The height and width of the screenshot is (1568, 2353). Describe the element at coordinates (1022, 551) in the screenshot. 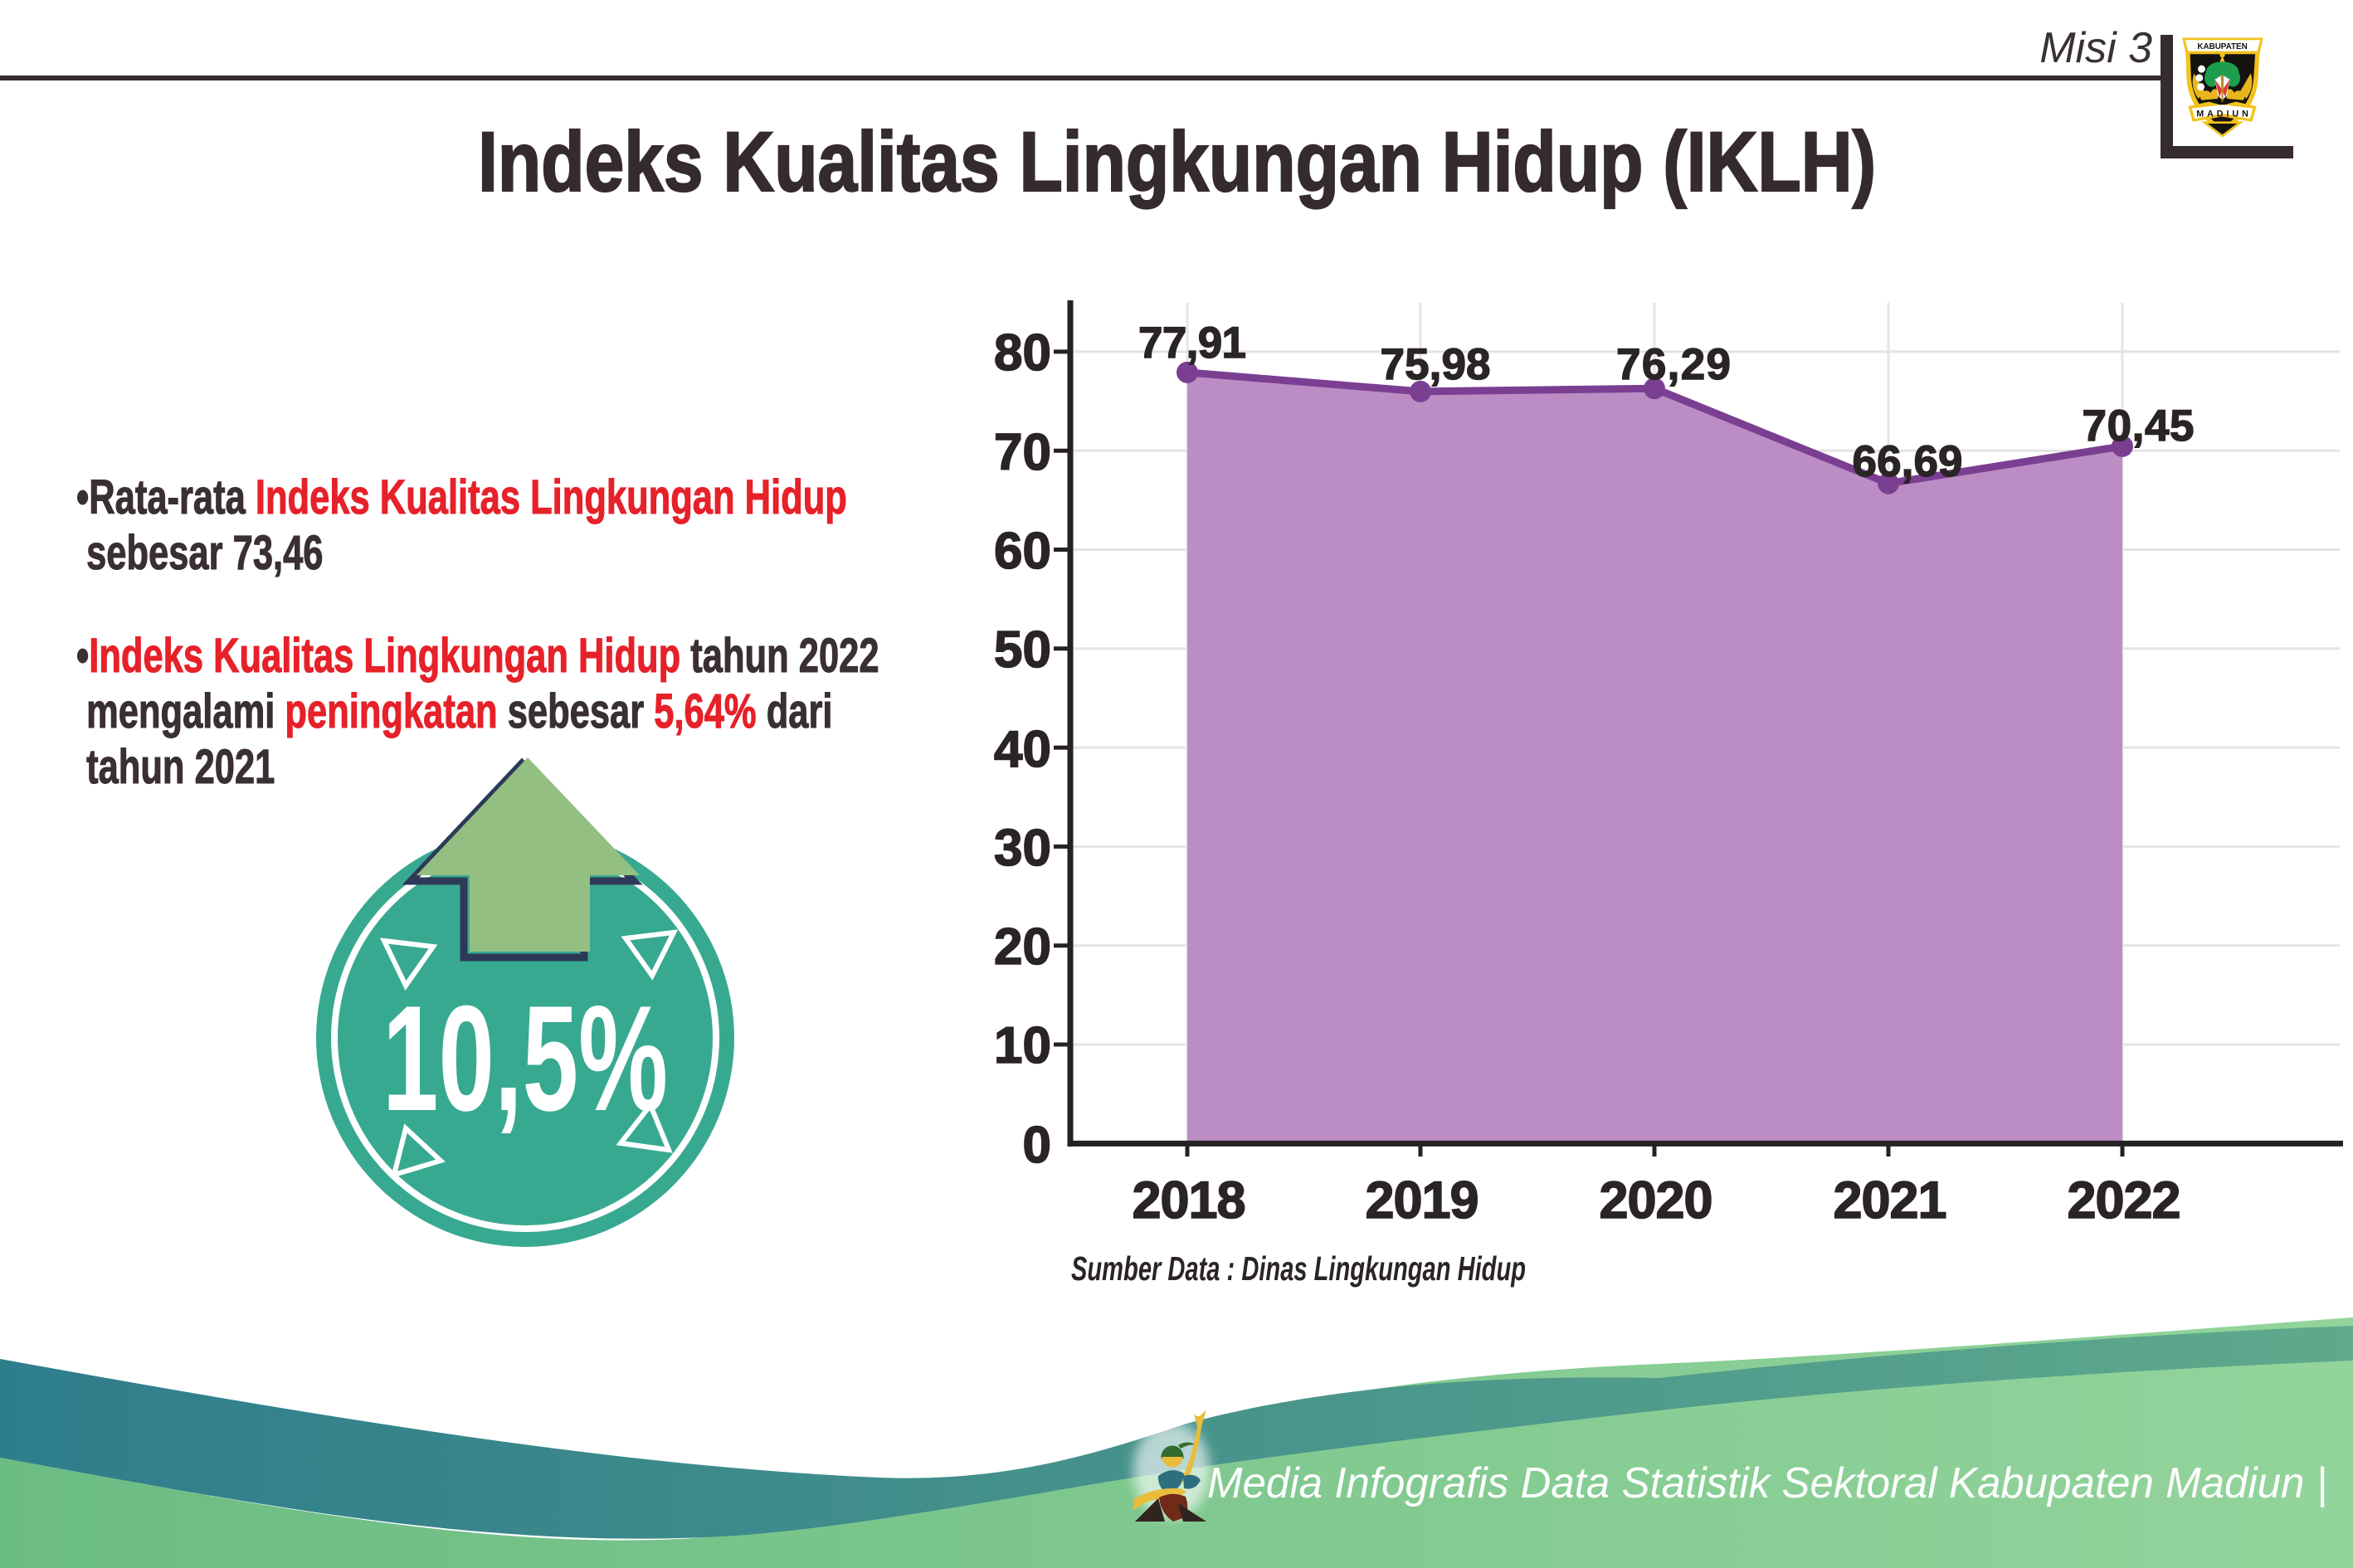

I see `svg-text: 60` at that location.